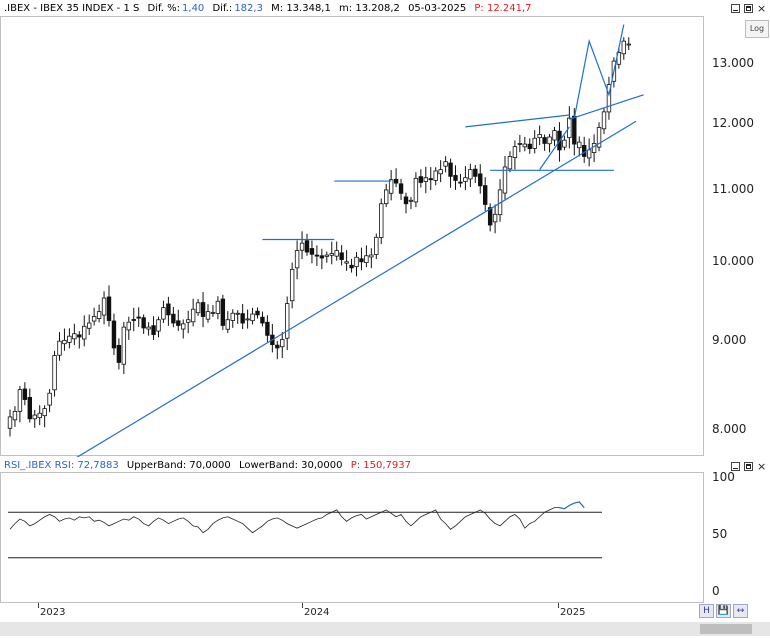 The height and width of the screenshot is (638, 770). What do you see at coordinates (385, 629) in the screenshot?
I see `horizontal-scrollbar` at bounding box center [385, 629].